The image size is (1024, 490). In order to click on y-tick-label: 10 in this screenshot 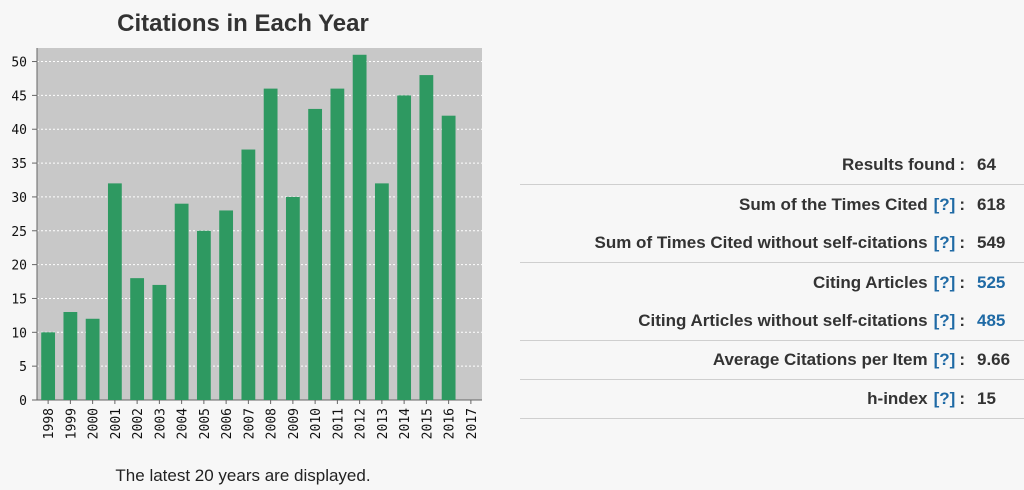, I will do `click(19, 333)`.